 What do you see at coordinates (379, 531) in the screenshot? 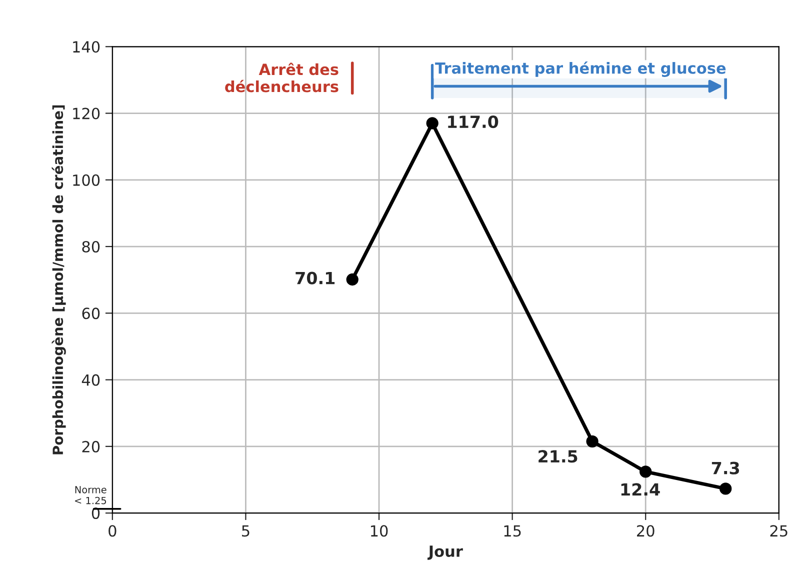
I see `x-tick-label: 10` at bounding box center [379, 531].